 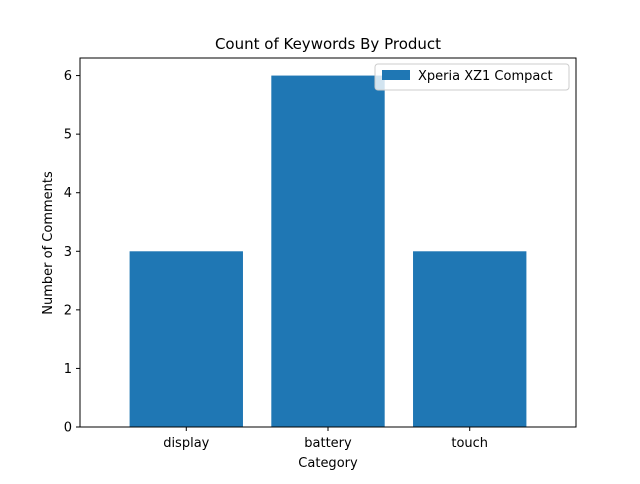 I want to click on x-tick-label-touch: touch, so click(x=469, y=443).